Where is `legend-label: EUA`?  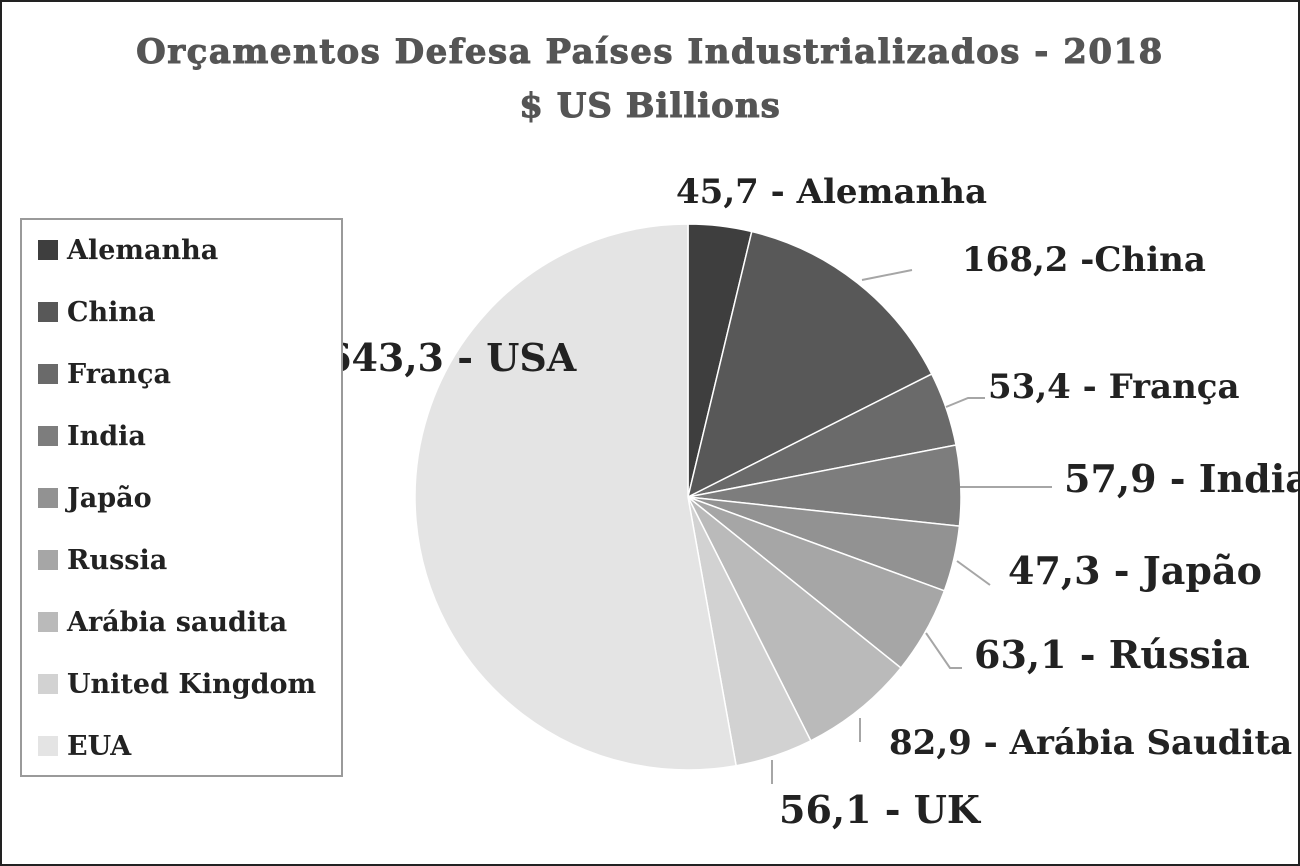 legend-label: EUA is located at coordinates (99, 746).